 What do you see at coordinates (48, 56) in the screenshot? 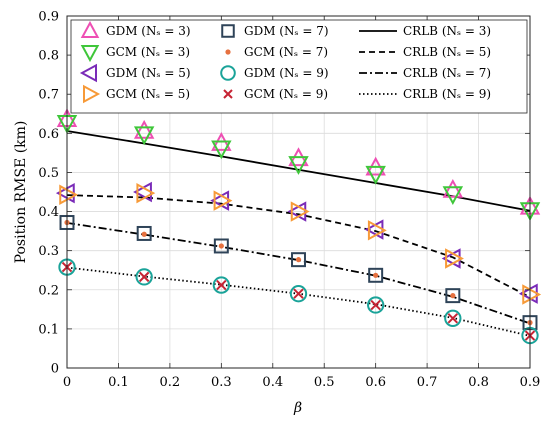
I see `y-tick-label: 0.8` at bounding box center [48, 56].